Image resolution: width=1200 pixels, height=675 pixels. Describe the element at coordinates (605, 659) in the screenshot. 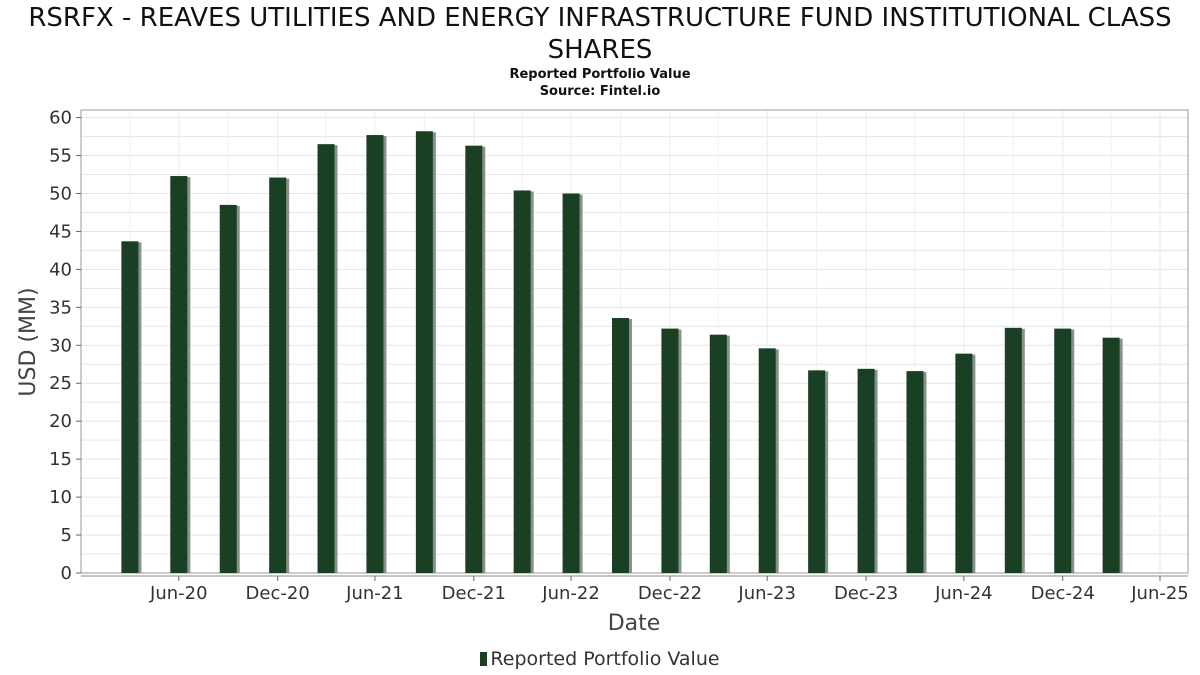

I see `legend-label: Reported Portfolio Value` at that location.